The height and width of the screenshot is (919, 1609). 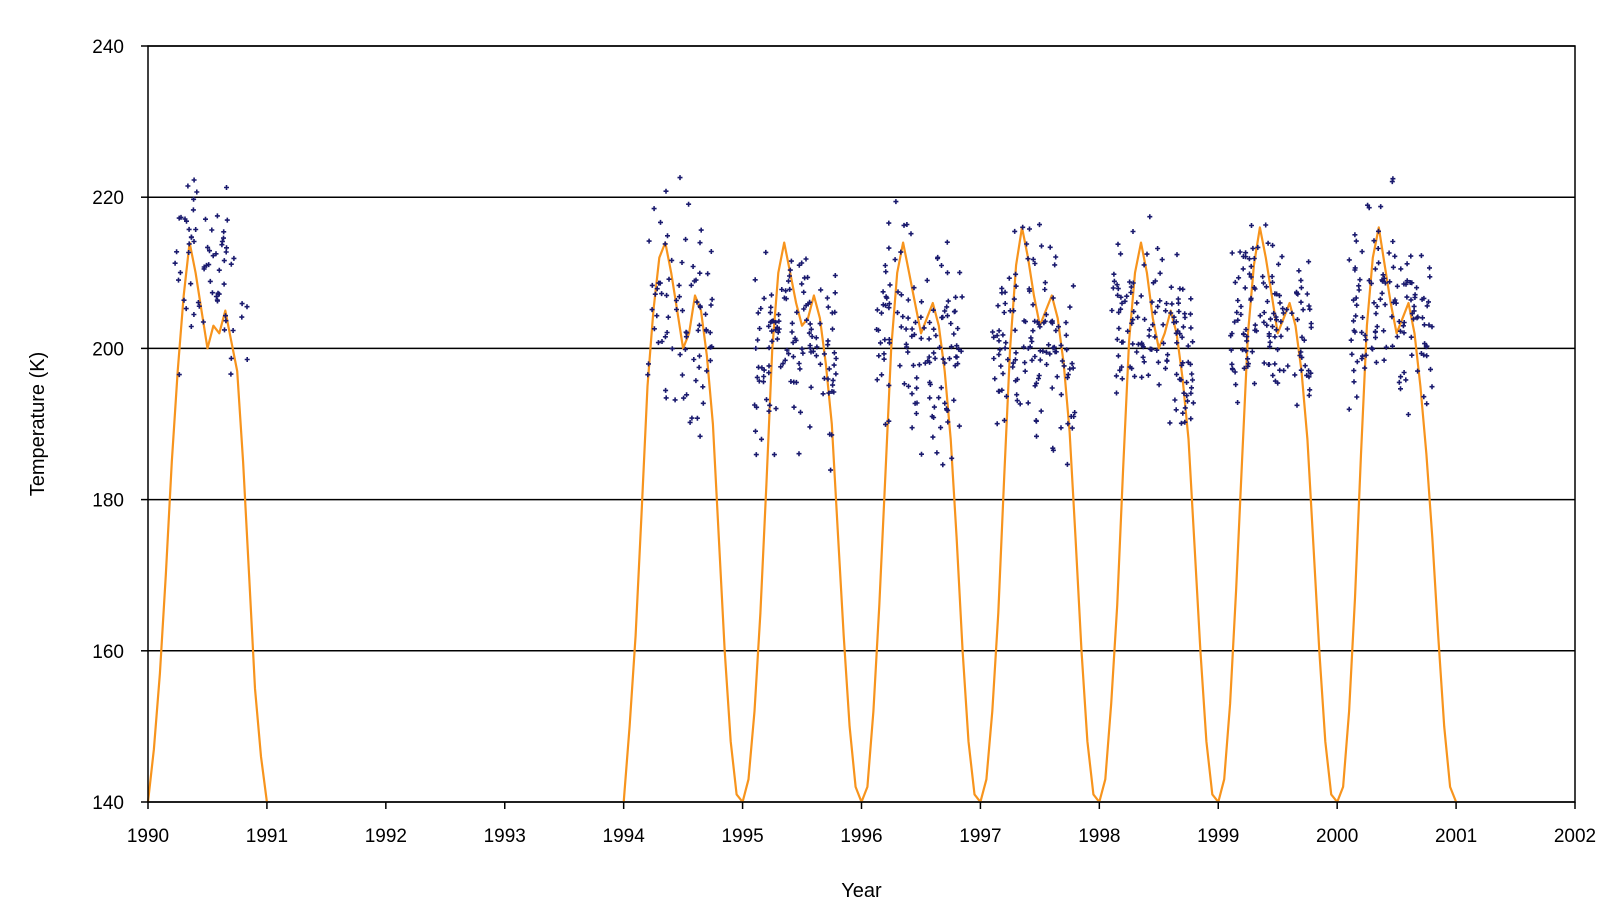 I want to click on x-tick-label: 1993, so click(x=505, y=836).